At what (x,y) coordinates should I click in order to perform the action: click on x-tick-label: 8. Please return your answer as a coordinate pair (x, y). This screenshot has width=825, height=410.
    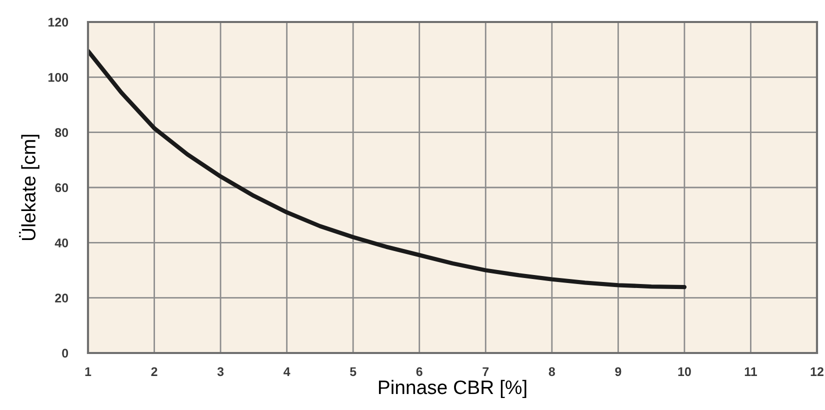
    Looking at the image, I should click on (551, 371).